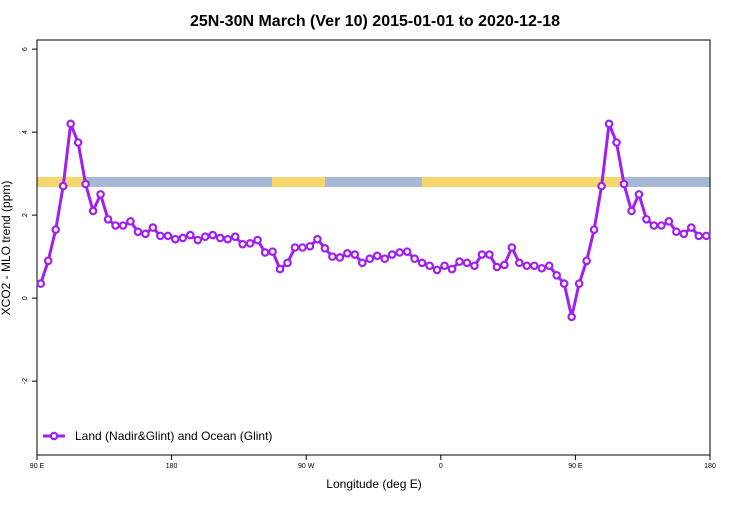 This screenshot has height=505, width=750. Describe the element at coordinates (306, 466) in the screenshot. I see `x-tick-label: 90 W` at that location.